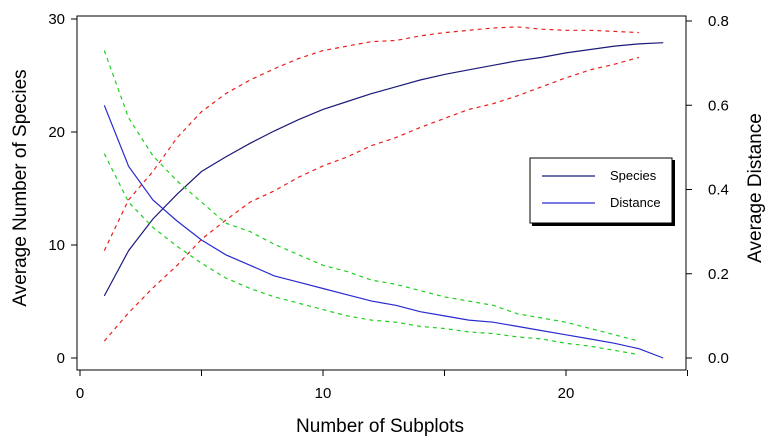 This screenshot has height=439, width=774. Describe the element at coordinates (56, 245) in the screenshot. I see `y-left-tick-label: 10` at that location.